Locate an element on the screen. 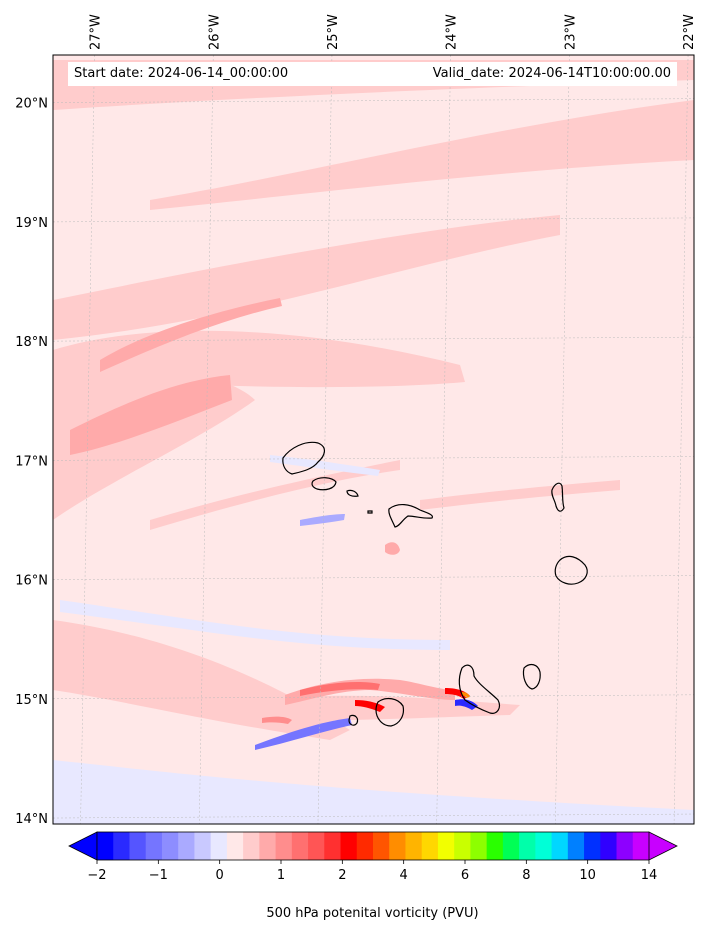  longitude-label: 26°W is located at coordinates (214, 32).